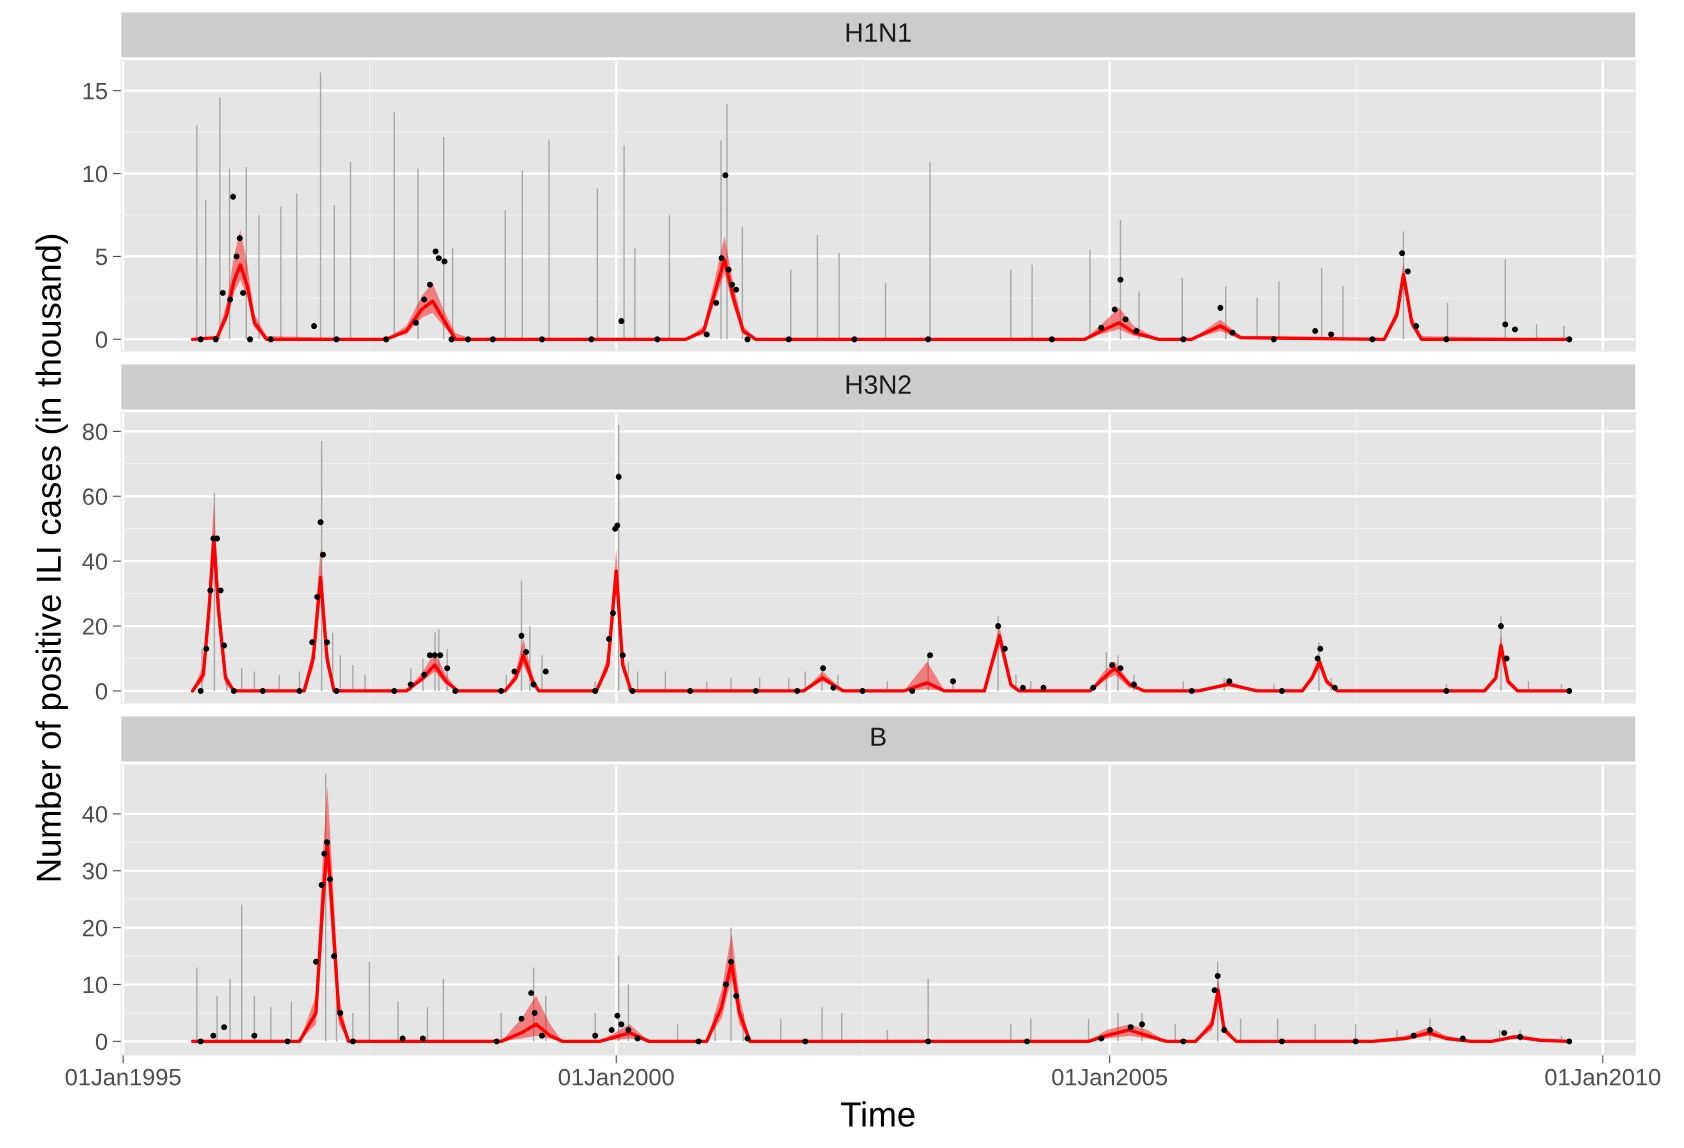 The width and height of the screenshot is (1684, 1148). What do you see at coordinates (123, 1077) in the screenshot?
I see `x-tick-label: 01Jan1995` at bounding box center [123, 1077].